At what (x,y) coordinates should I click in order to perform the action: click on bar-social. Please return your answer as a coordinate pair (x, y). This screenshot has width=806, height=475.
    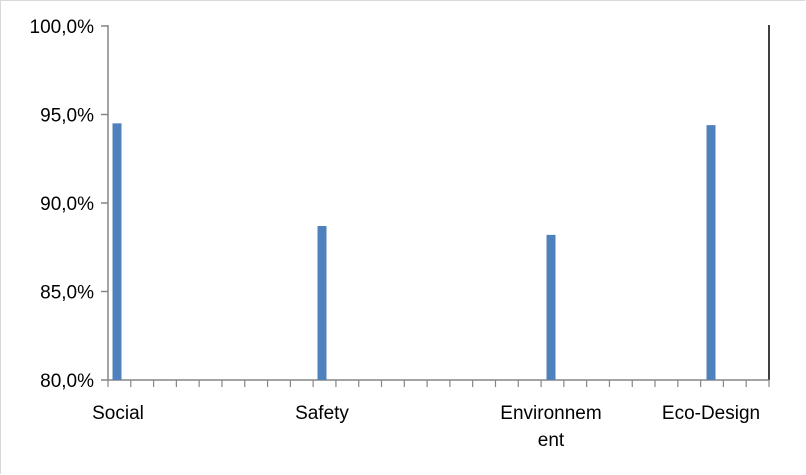
    Looking at the image, I should click on (117, 251).